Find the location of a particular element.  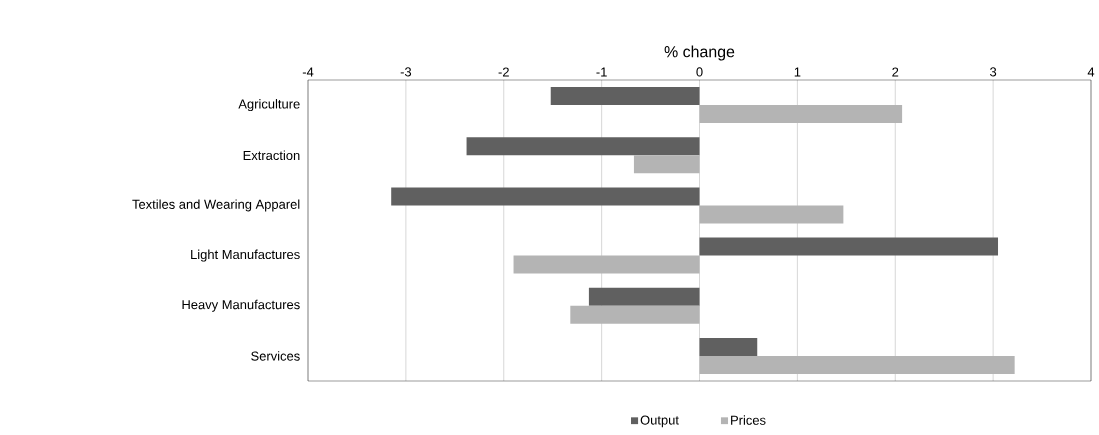

x-tick-label: -2 is located at coordinates (503, 72).